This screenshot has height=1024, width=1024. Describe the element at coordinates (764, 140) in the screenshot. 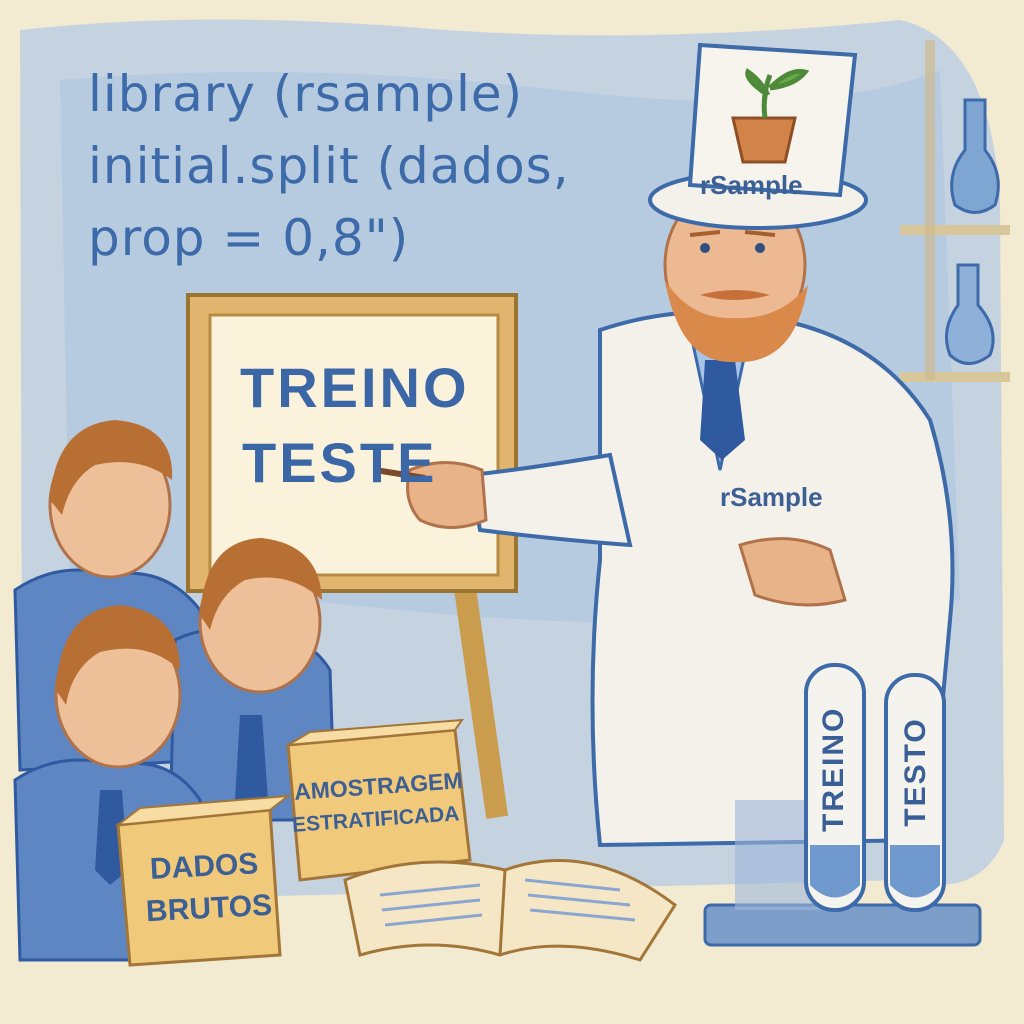

I see `plant-pot-icon` at that location.